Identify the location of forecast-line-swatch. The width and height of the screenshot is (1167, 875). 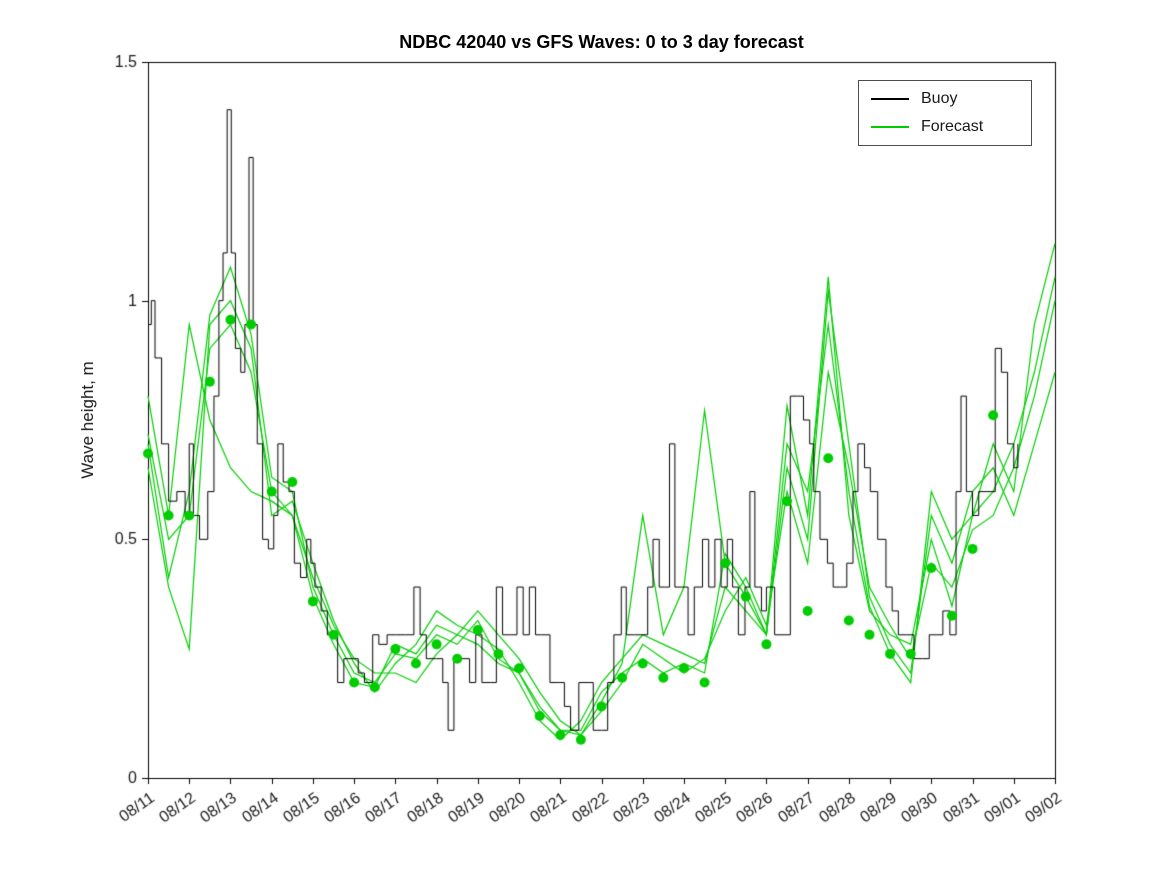
(890, 127).